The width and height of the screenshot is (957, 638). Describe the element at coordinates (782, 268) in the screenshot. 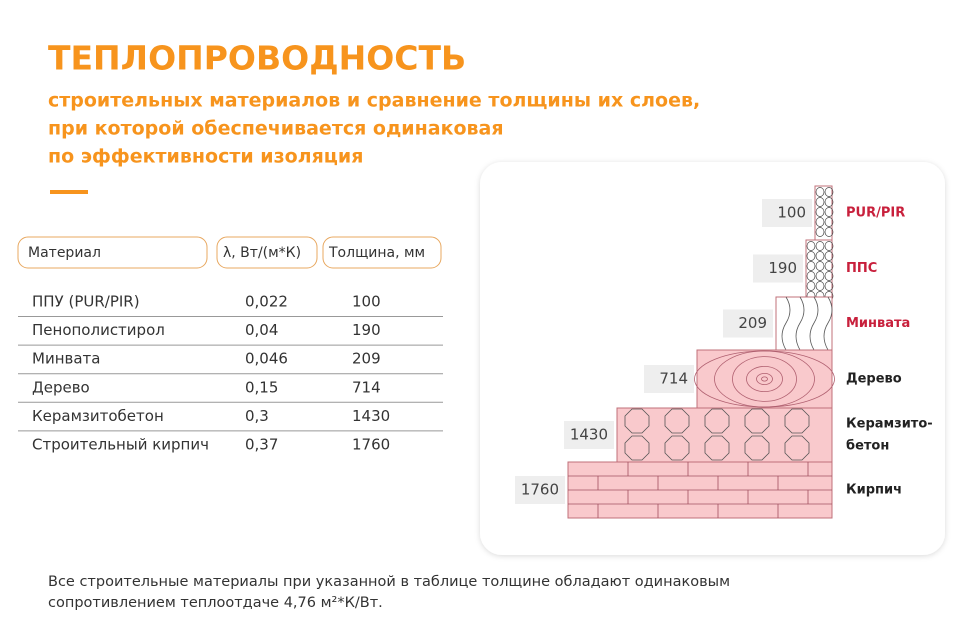

I see `layer-value: 190` at that location.